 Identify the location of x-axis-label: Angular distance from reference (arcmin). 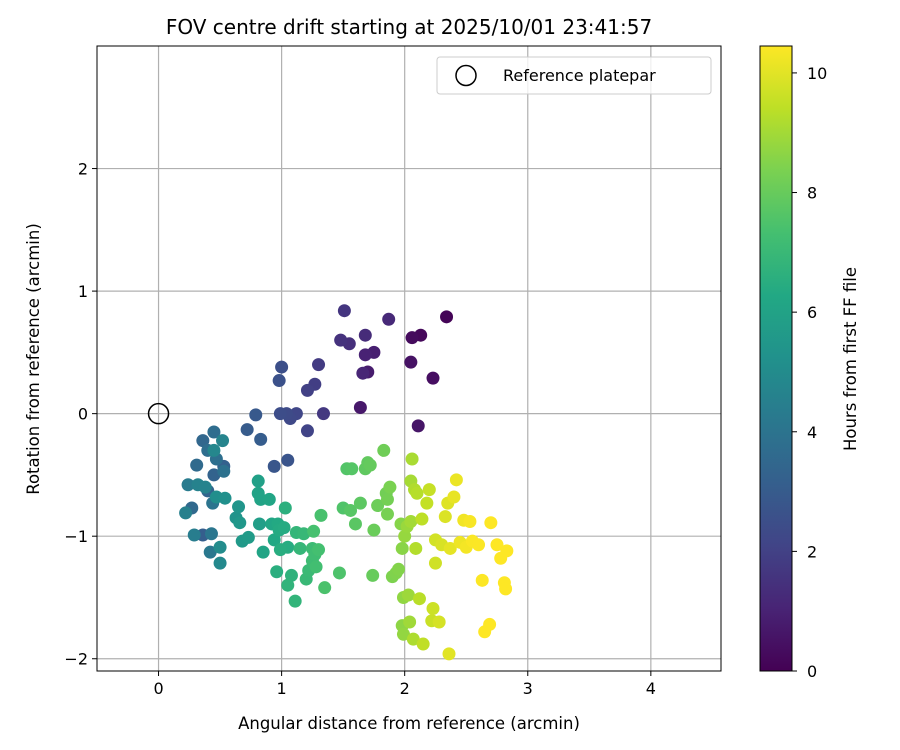
(409, 723).